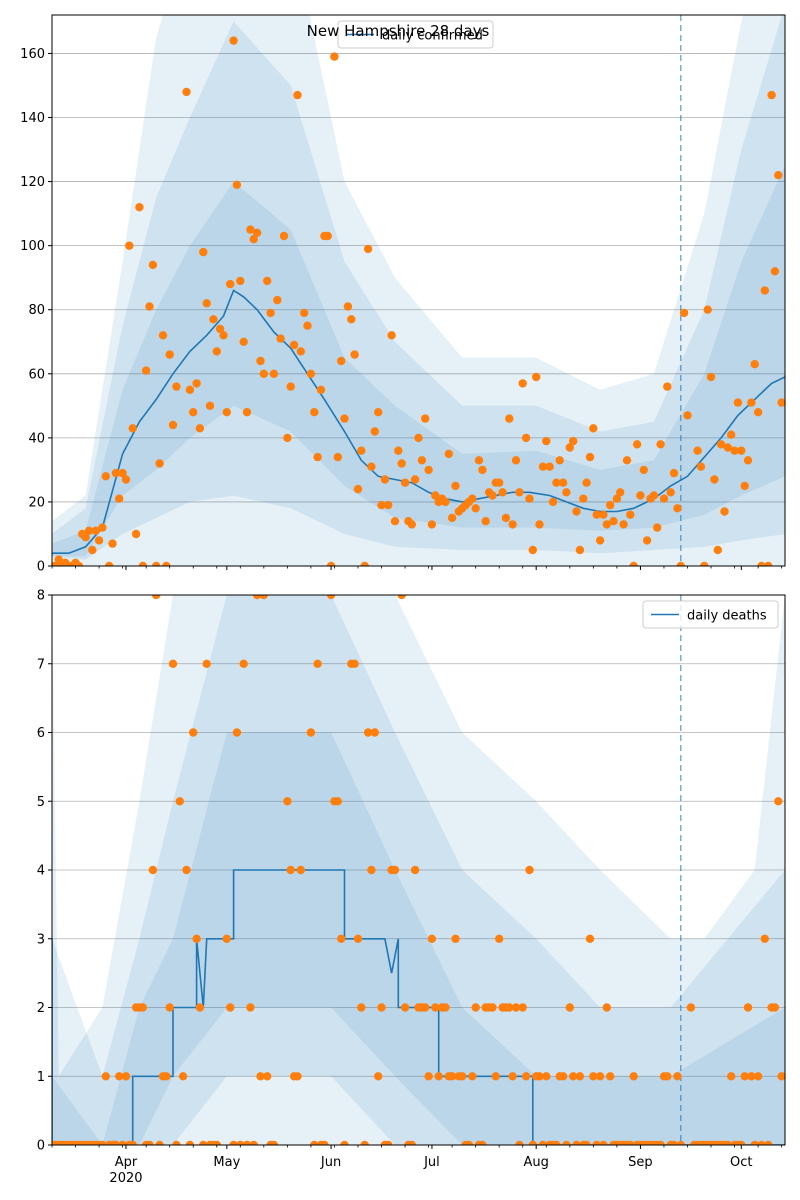  I want to click on y-tick-label: 80, so click(36, 310).